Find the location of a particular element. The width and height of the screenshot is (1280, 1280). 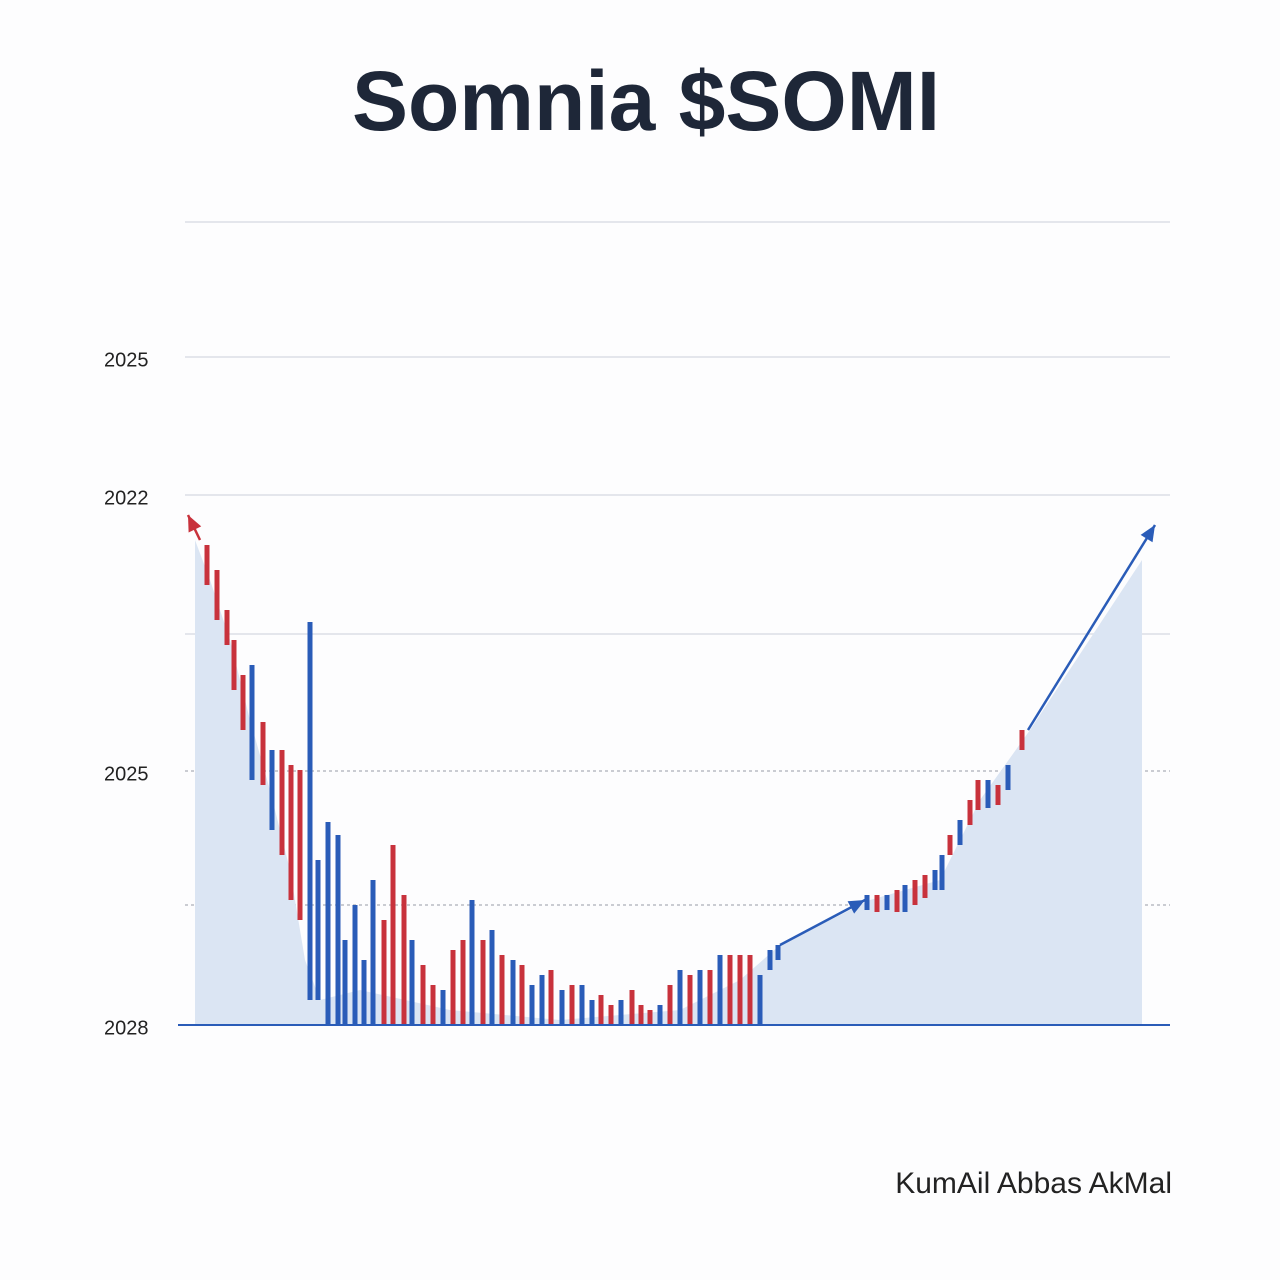

chart-title: Somnia $SOMI is located at coordinates (646, 101).